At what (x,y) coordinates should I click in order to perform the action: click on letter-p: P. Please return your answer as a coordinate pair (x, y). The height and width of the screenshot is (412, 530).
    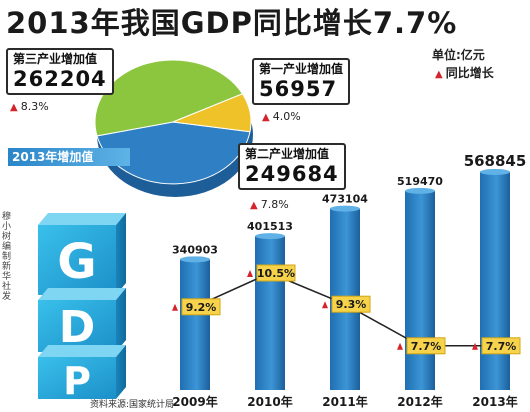
    Looking at the image, I should click on (77, 381).